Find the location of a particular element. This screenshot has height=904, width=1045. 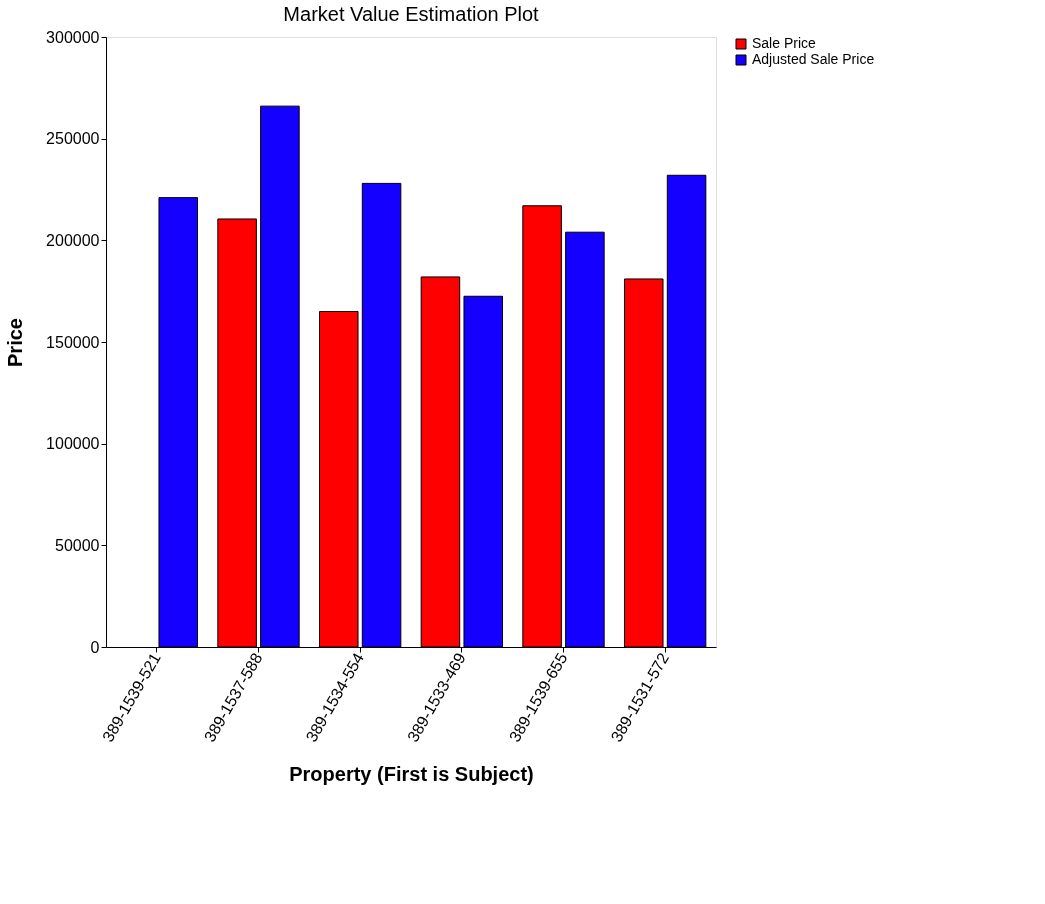

y-tick-label: 150000 is located at coordinates (73, 342).